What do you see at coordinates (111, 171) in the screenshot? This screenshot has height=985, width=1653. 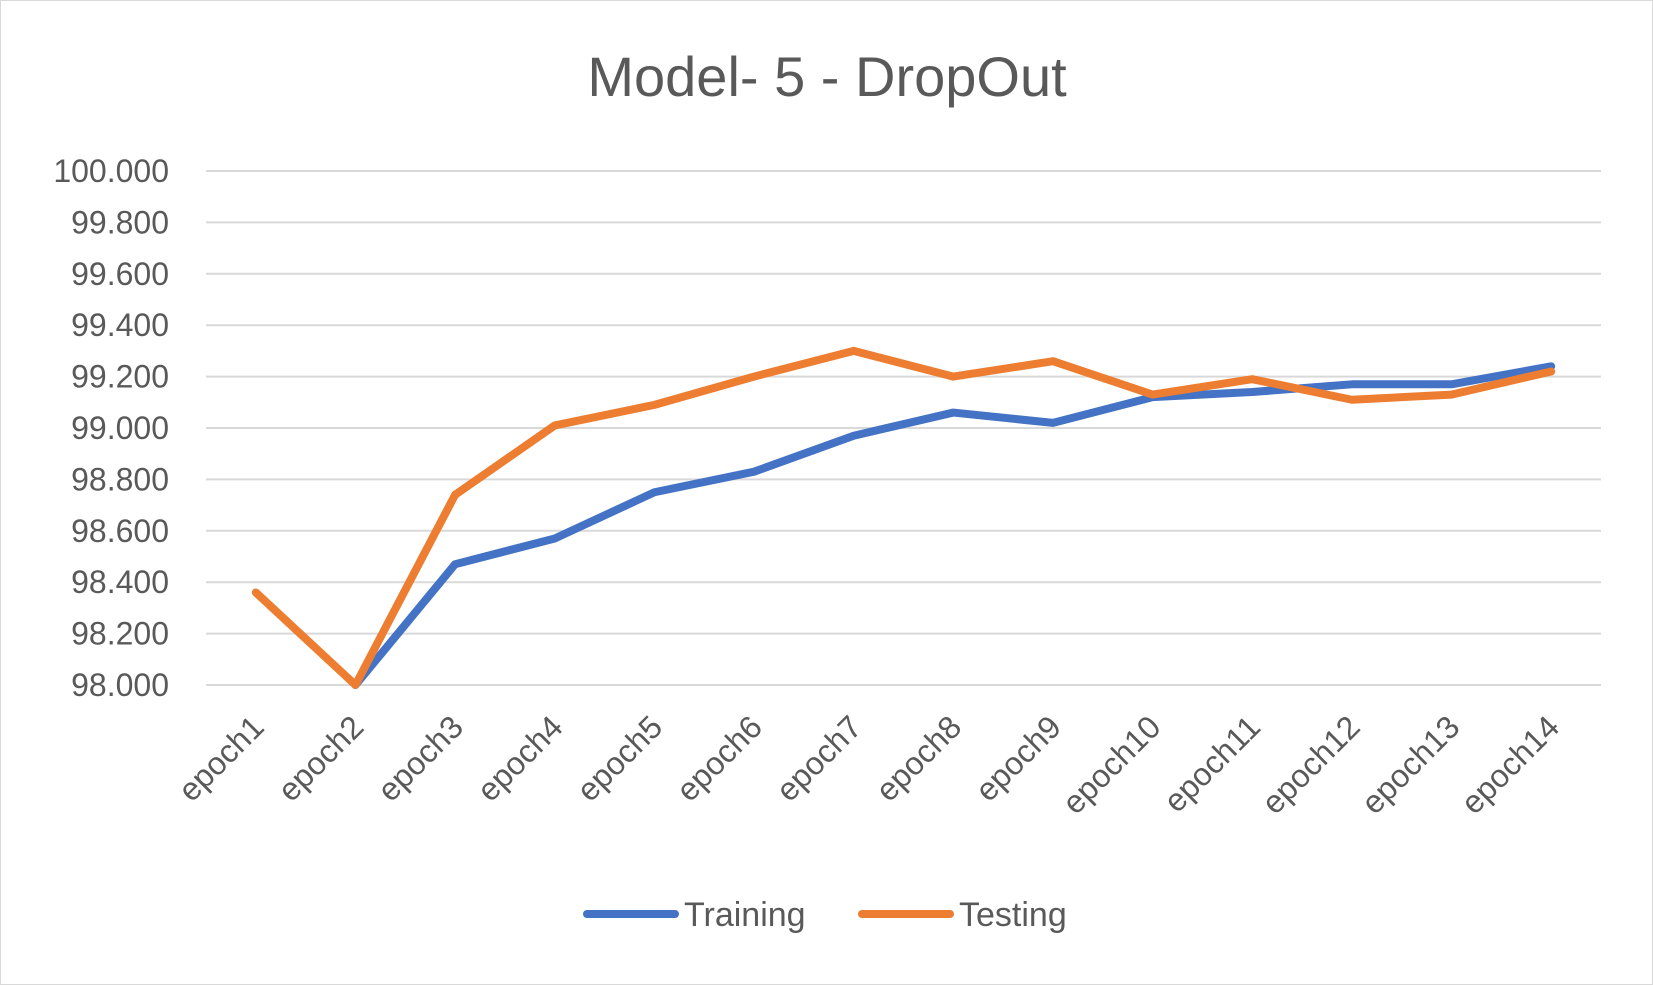 I see `y-tick-label: 100.000` at bounding box center [111, 171].